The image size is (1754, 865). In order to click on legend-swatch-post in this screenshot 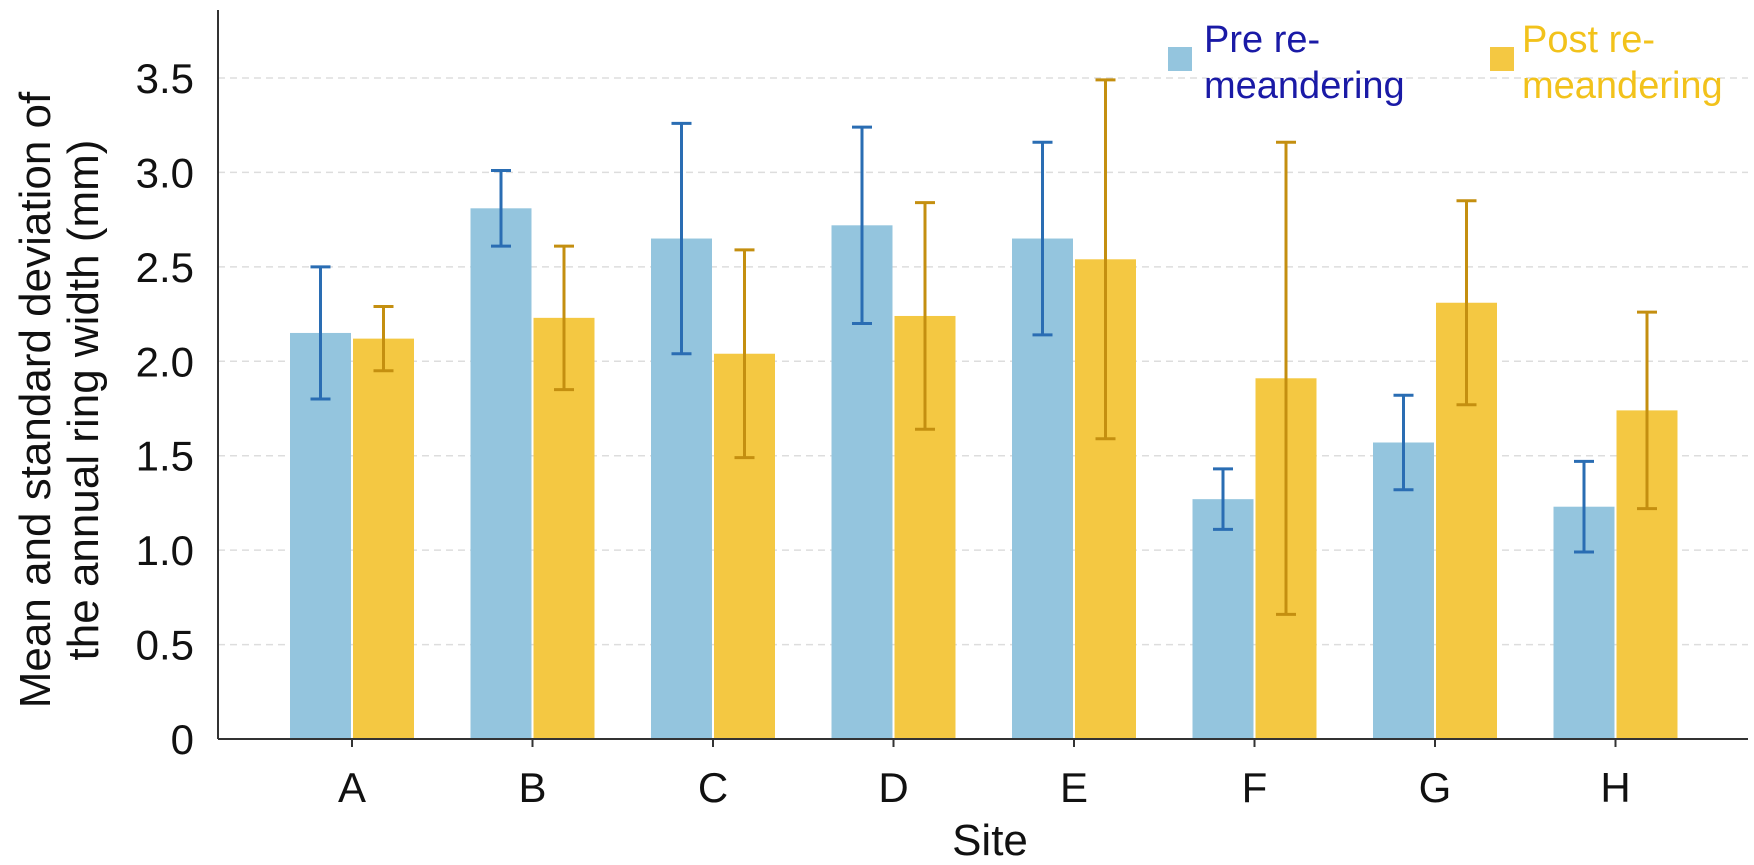, I will do `click(1502, 59)`.